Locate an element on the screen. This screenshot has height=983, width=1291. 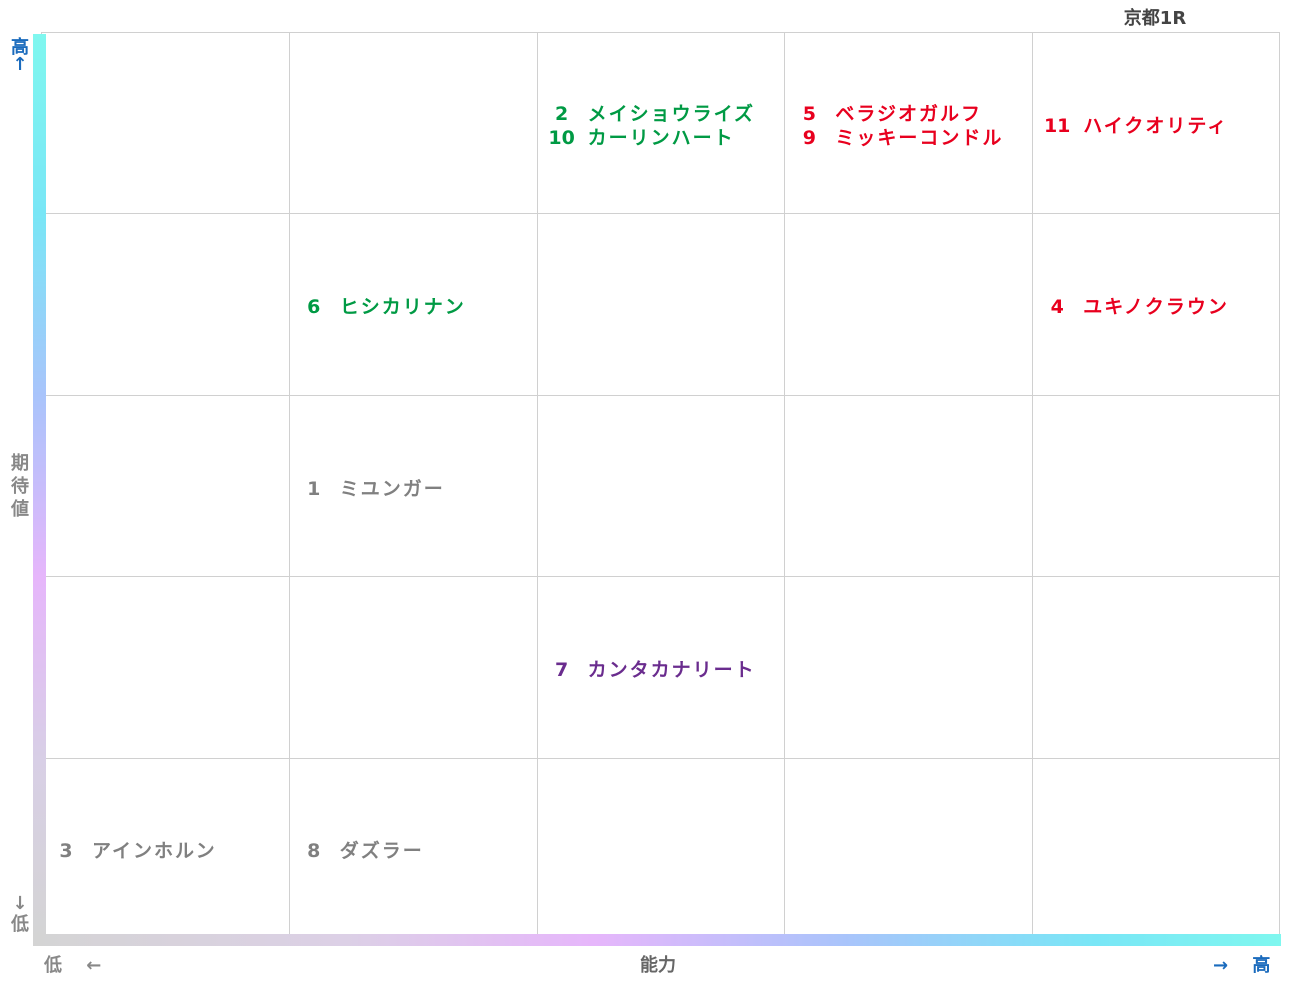
y-axis-label: 期待値 is located at coordinates (20, 486).